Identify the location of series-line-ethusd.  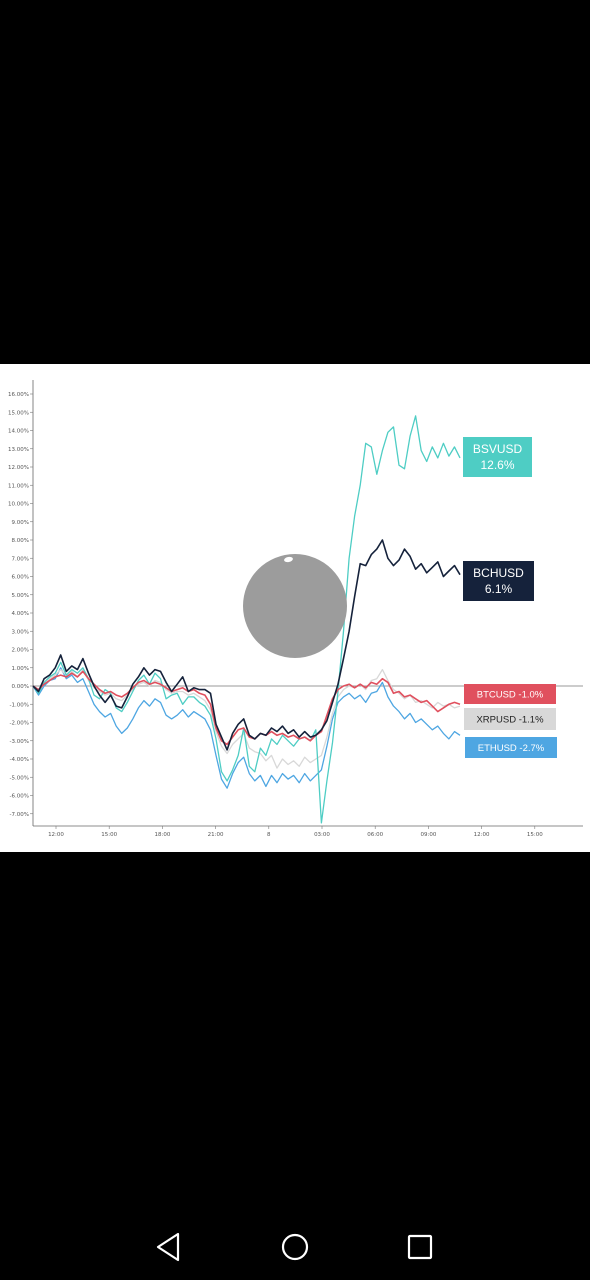
(246, 728).